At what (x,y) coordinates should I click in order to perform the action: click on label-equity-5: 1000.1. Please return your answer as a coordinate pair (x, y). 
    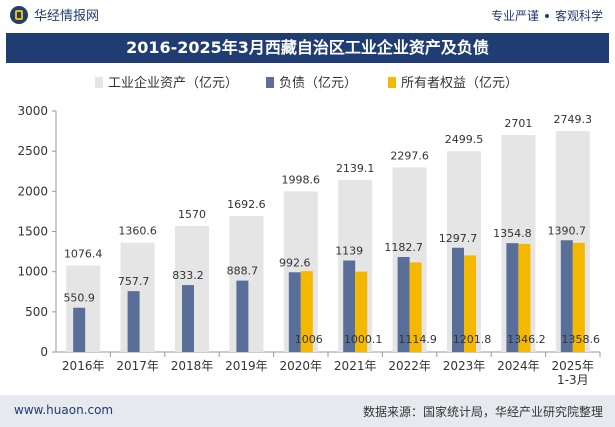
    Looking at the image, I should click on (363, 339).